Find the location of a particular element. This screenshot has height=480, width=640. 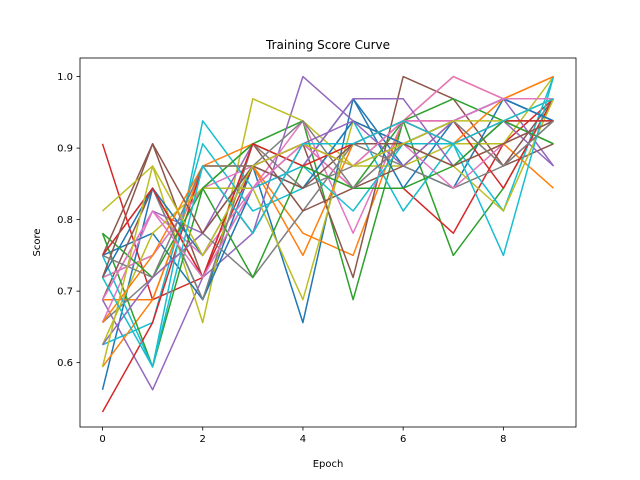

x-axis-label: Epoch is located at coordinates (328, 464).